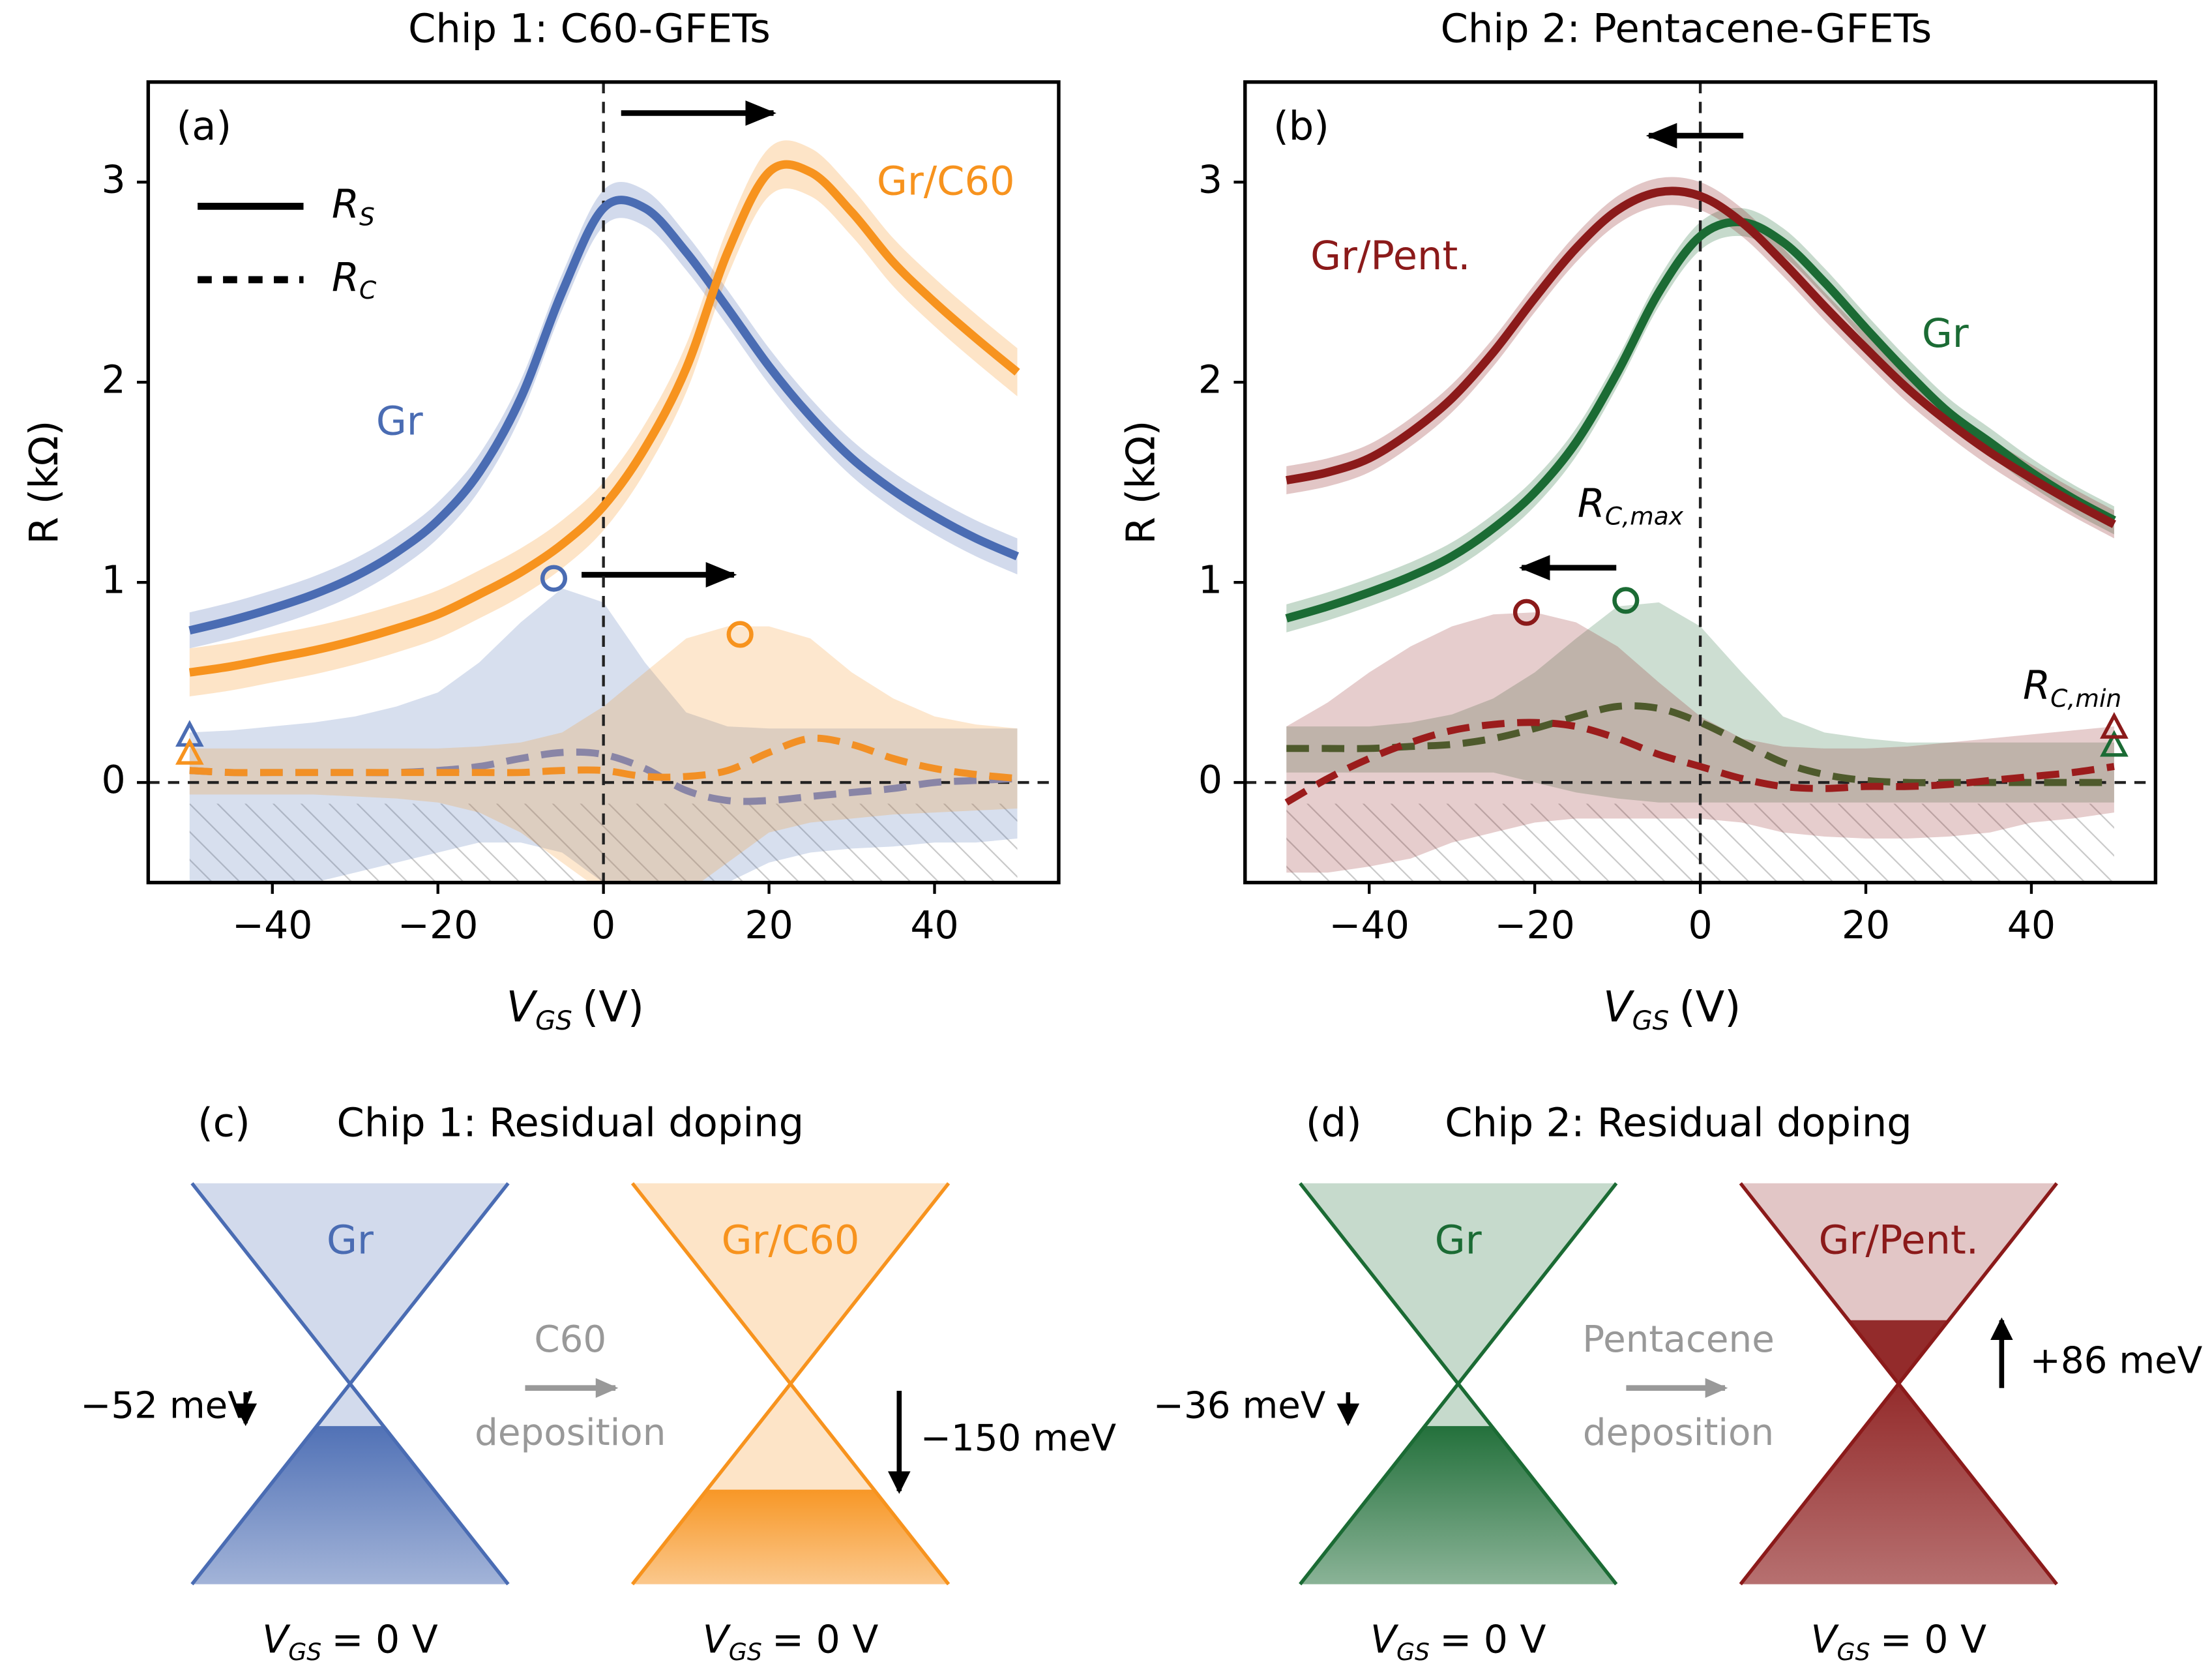 The image size is (2212, 1679). What do you see at coordinates (2085, 697) in the screenshot?
I see `subscript: C,min` at bounding box center [2085, 697].